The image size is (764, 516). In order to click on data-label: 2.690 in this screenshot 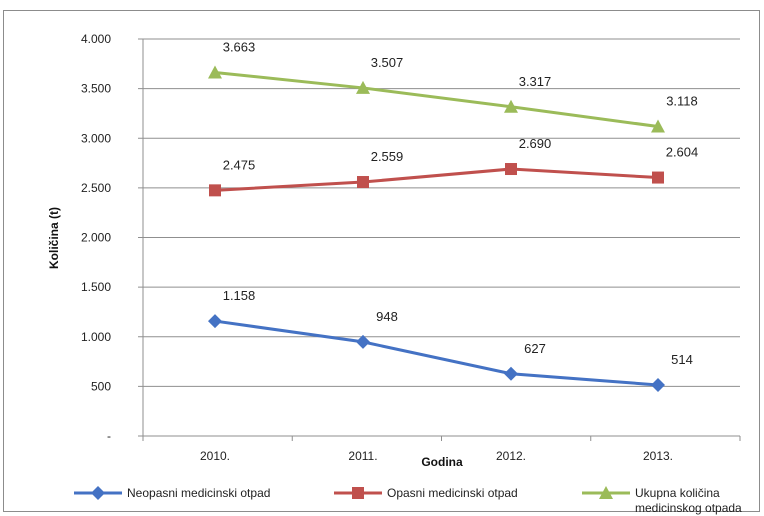, I will do `click(535, 143)`.